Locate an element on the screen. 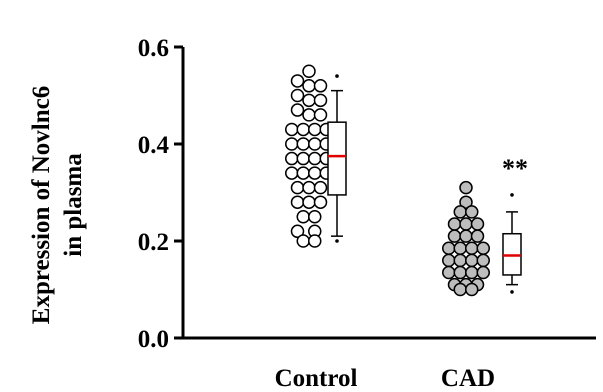  y-tick-label: 0.2 is located at coordinates (153, 242).